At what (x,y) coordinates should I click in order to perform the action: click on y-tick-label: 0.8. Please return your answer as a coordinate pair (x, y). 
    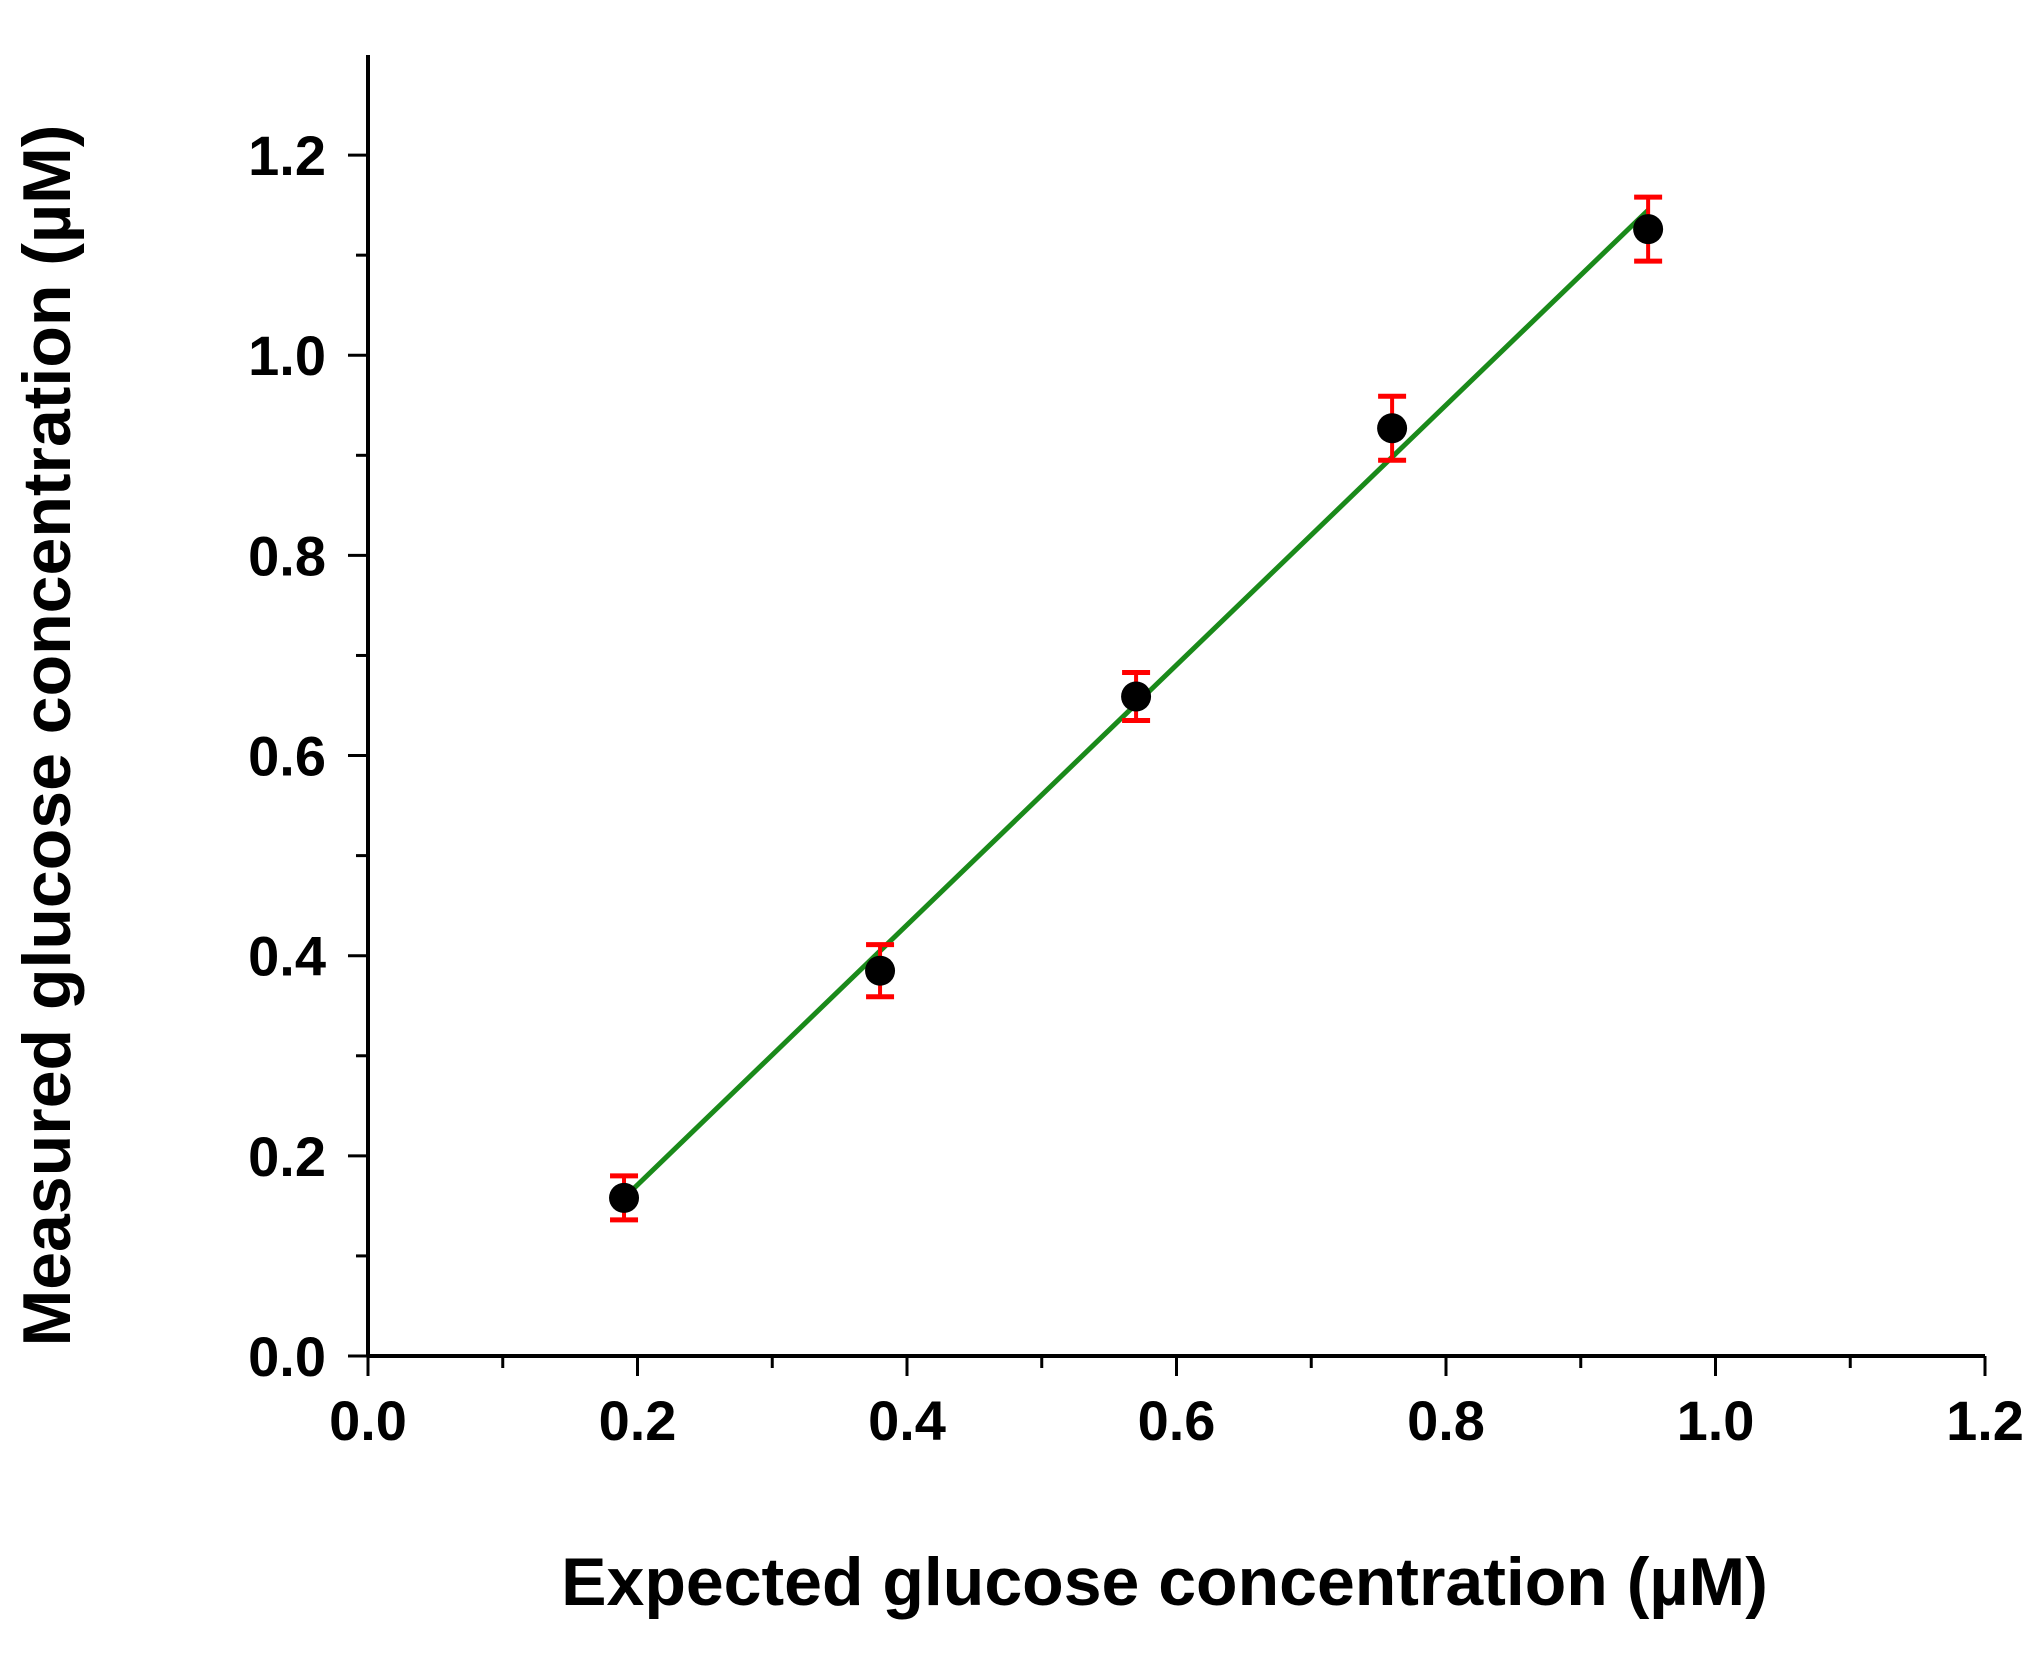
    Looking at the image, I should click on (287, 555).